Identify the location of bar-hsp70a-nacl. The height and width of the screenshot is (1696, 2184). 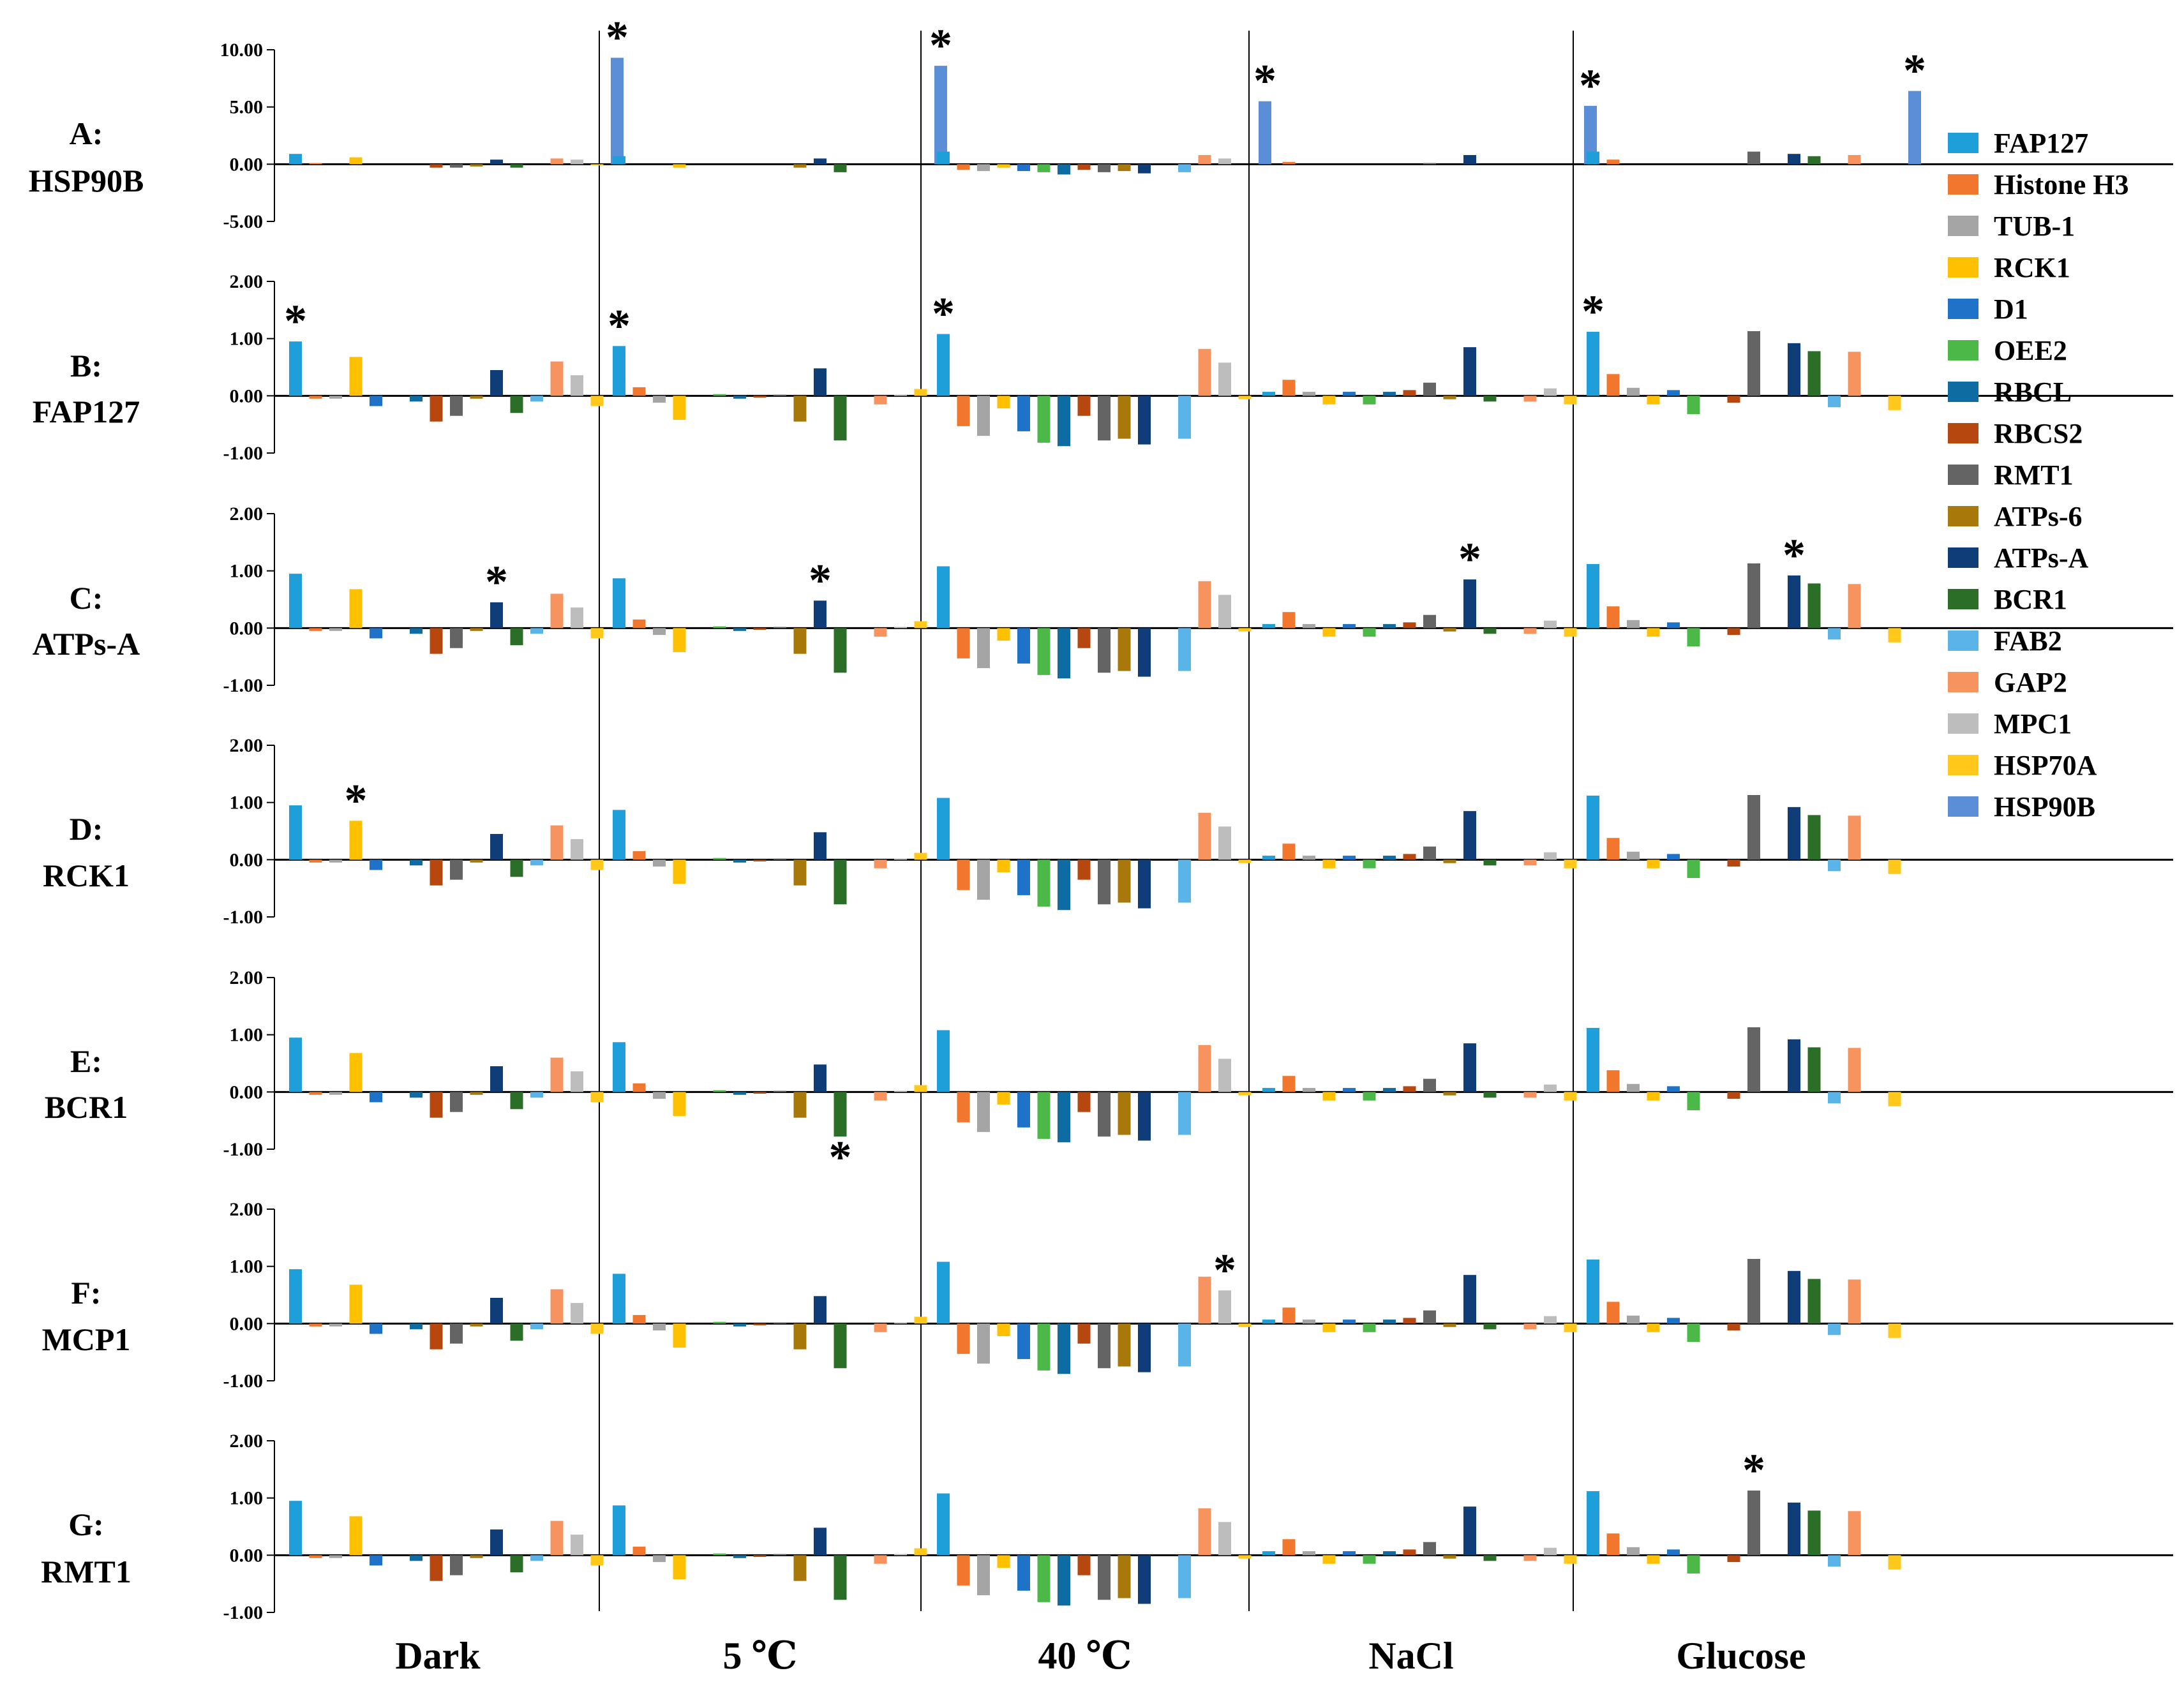
(1571, 1097).